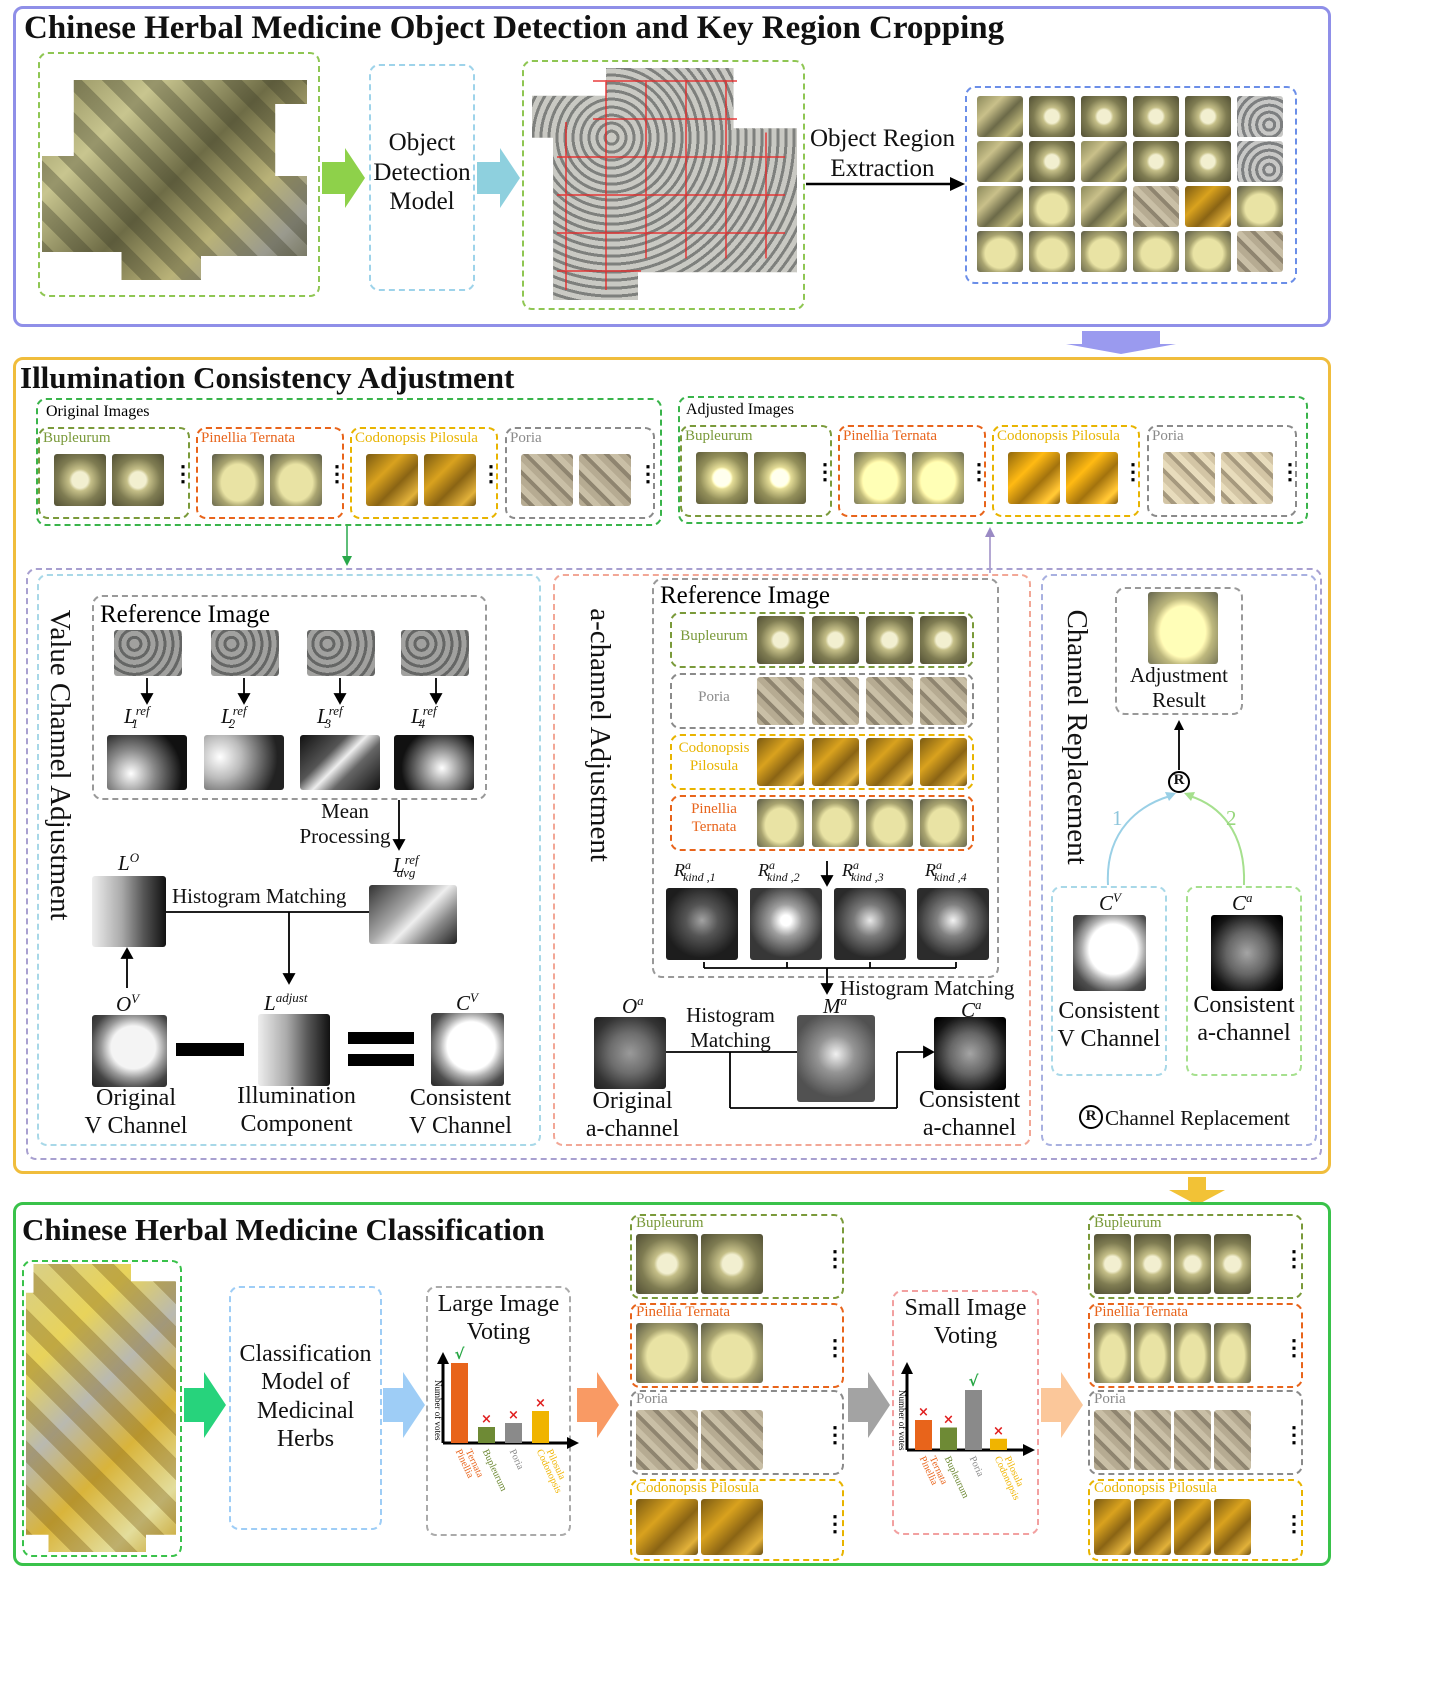 The height and width of the screenshot is (1697, 1441). Describe the element at coordinates (1117, 897) in the screenshot. I see `replace-cv-sup: V` at that location.